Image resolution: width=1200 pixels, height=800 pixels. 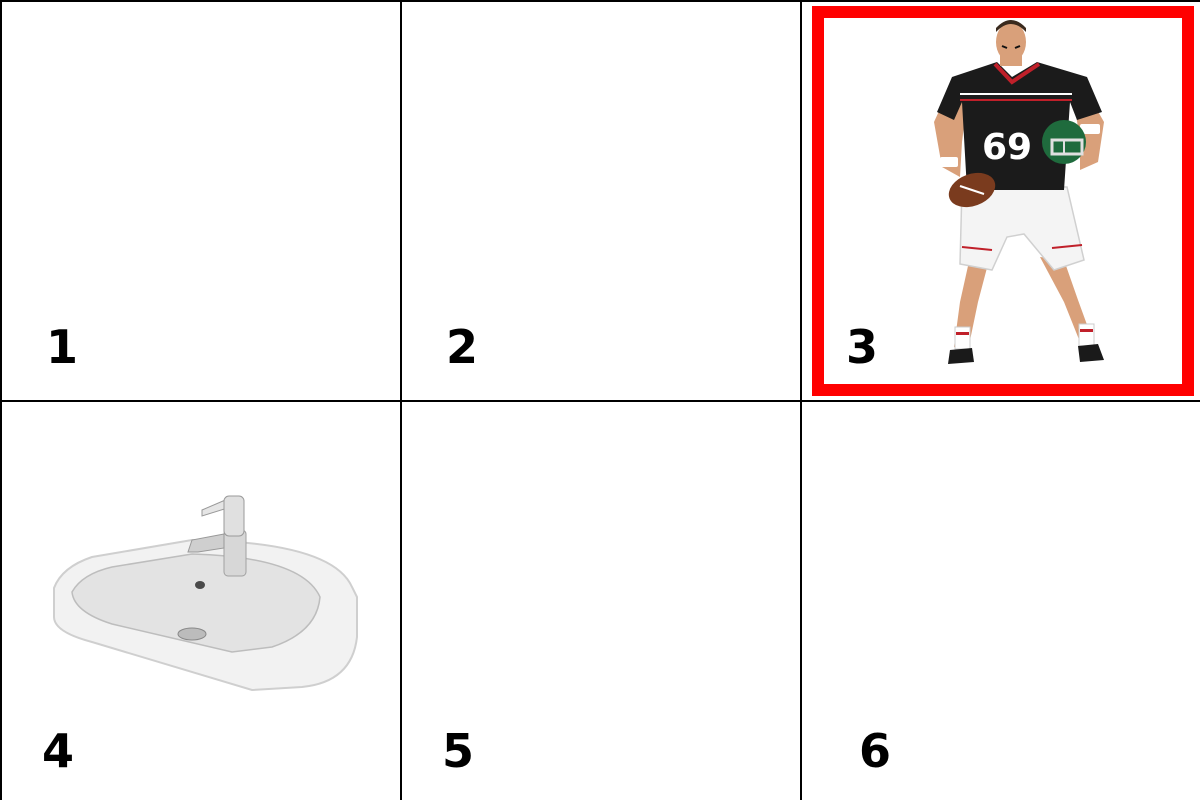 I want to click on jersey-number: 69, so click(x=1007, y=147).